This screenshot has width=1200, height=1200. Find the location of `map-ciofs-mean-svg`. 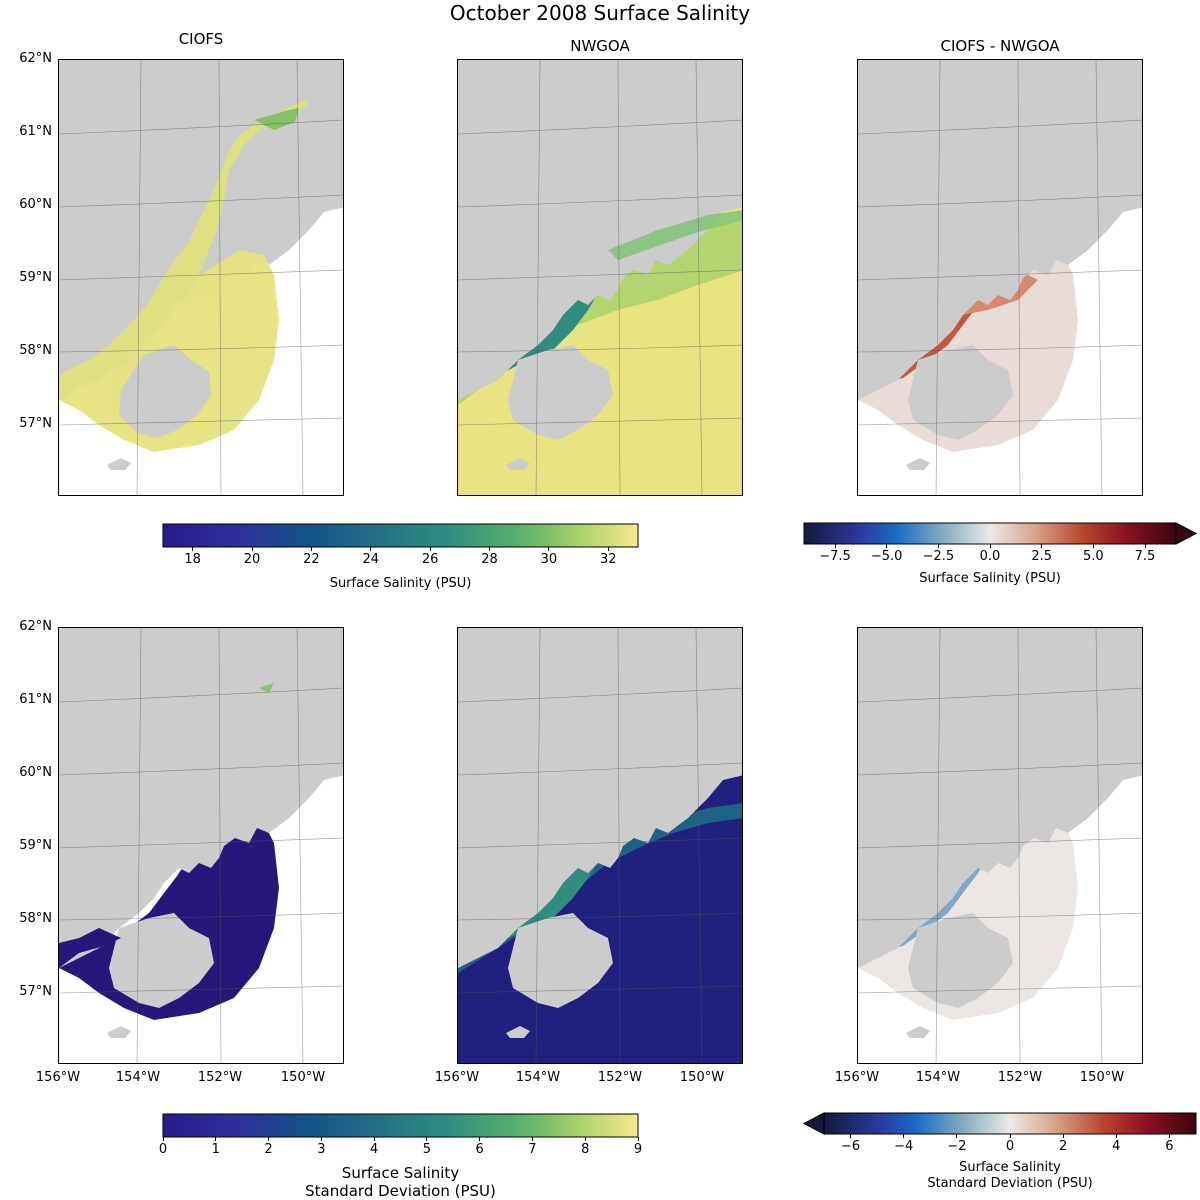

map-ciofs-mean-svg is located at coordinates (201, 277).